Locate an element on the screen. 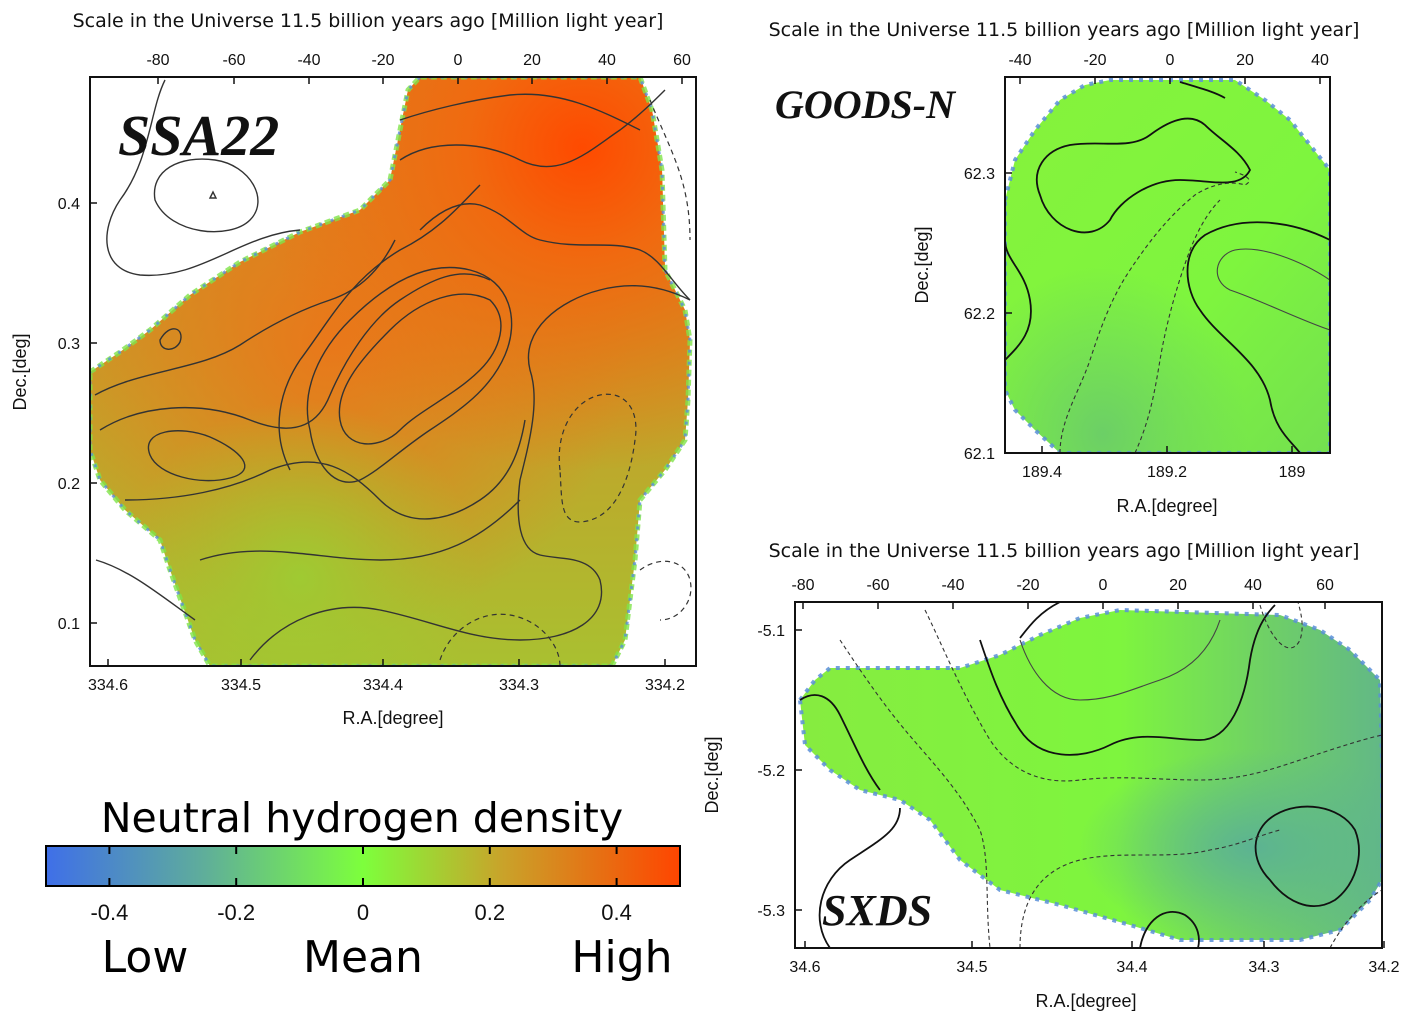  sxds-toptick-label: 20 is located at coordinates (1178, 585).